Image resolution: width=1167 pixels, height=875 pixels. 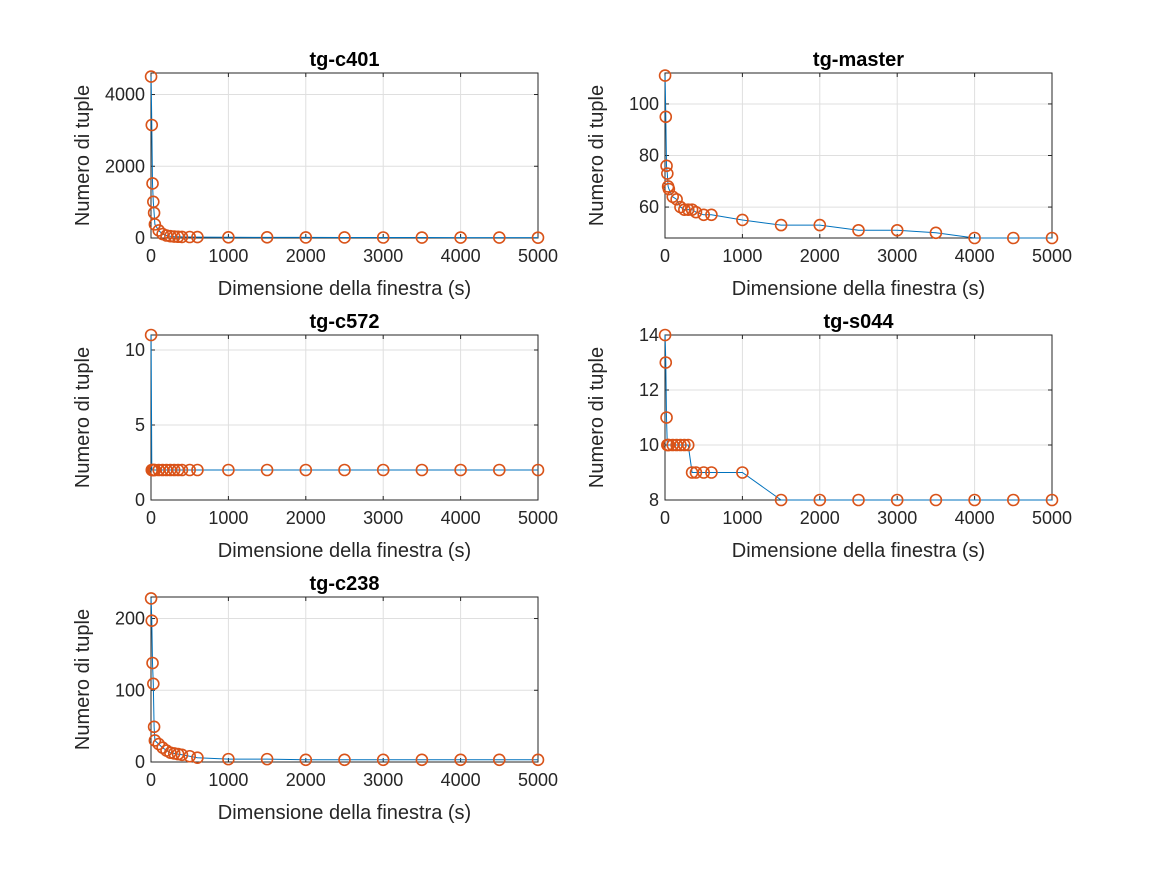 I want to click on y-tick-label: 14, so click(x=649, y=335).